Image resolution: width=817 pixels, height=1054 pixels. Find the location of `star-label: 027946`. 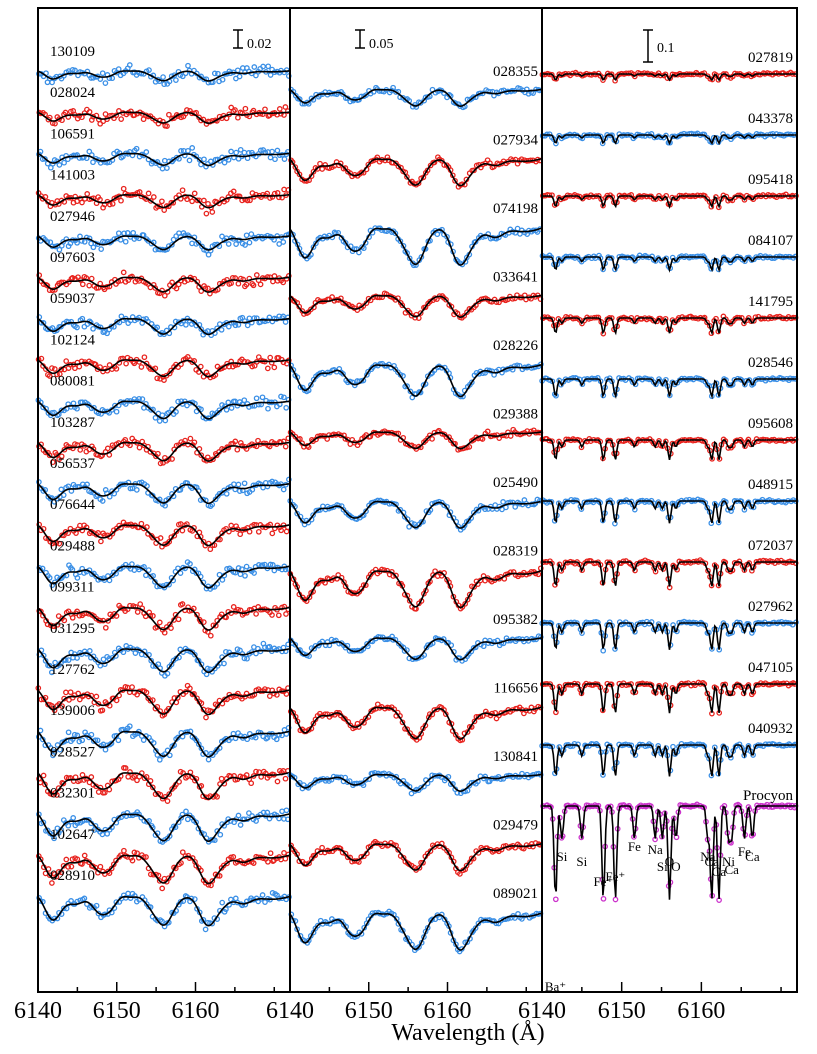

star-label: 027946 is located at coordinates (73, 217).